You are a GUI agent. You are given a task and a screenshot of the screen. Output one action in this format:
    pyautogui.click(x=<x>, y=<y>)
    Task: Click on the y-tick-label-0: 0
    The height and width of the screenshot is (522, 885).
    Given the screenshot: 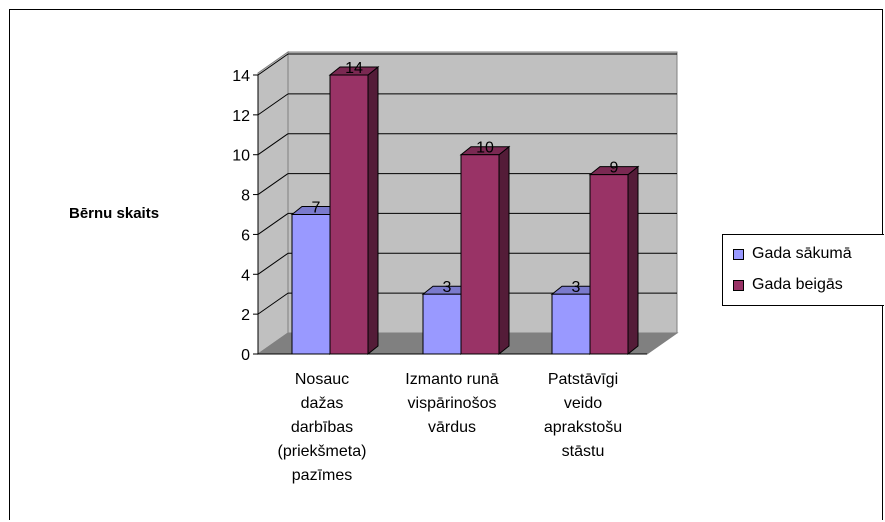 What is the action you would take?
    pyautogui.click(x=245, y=355)
    